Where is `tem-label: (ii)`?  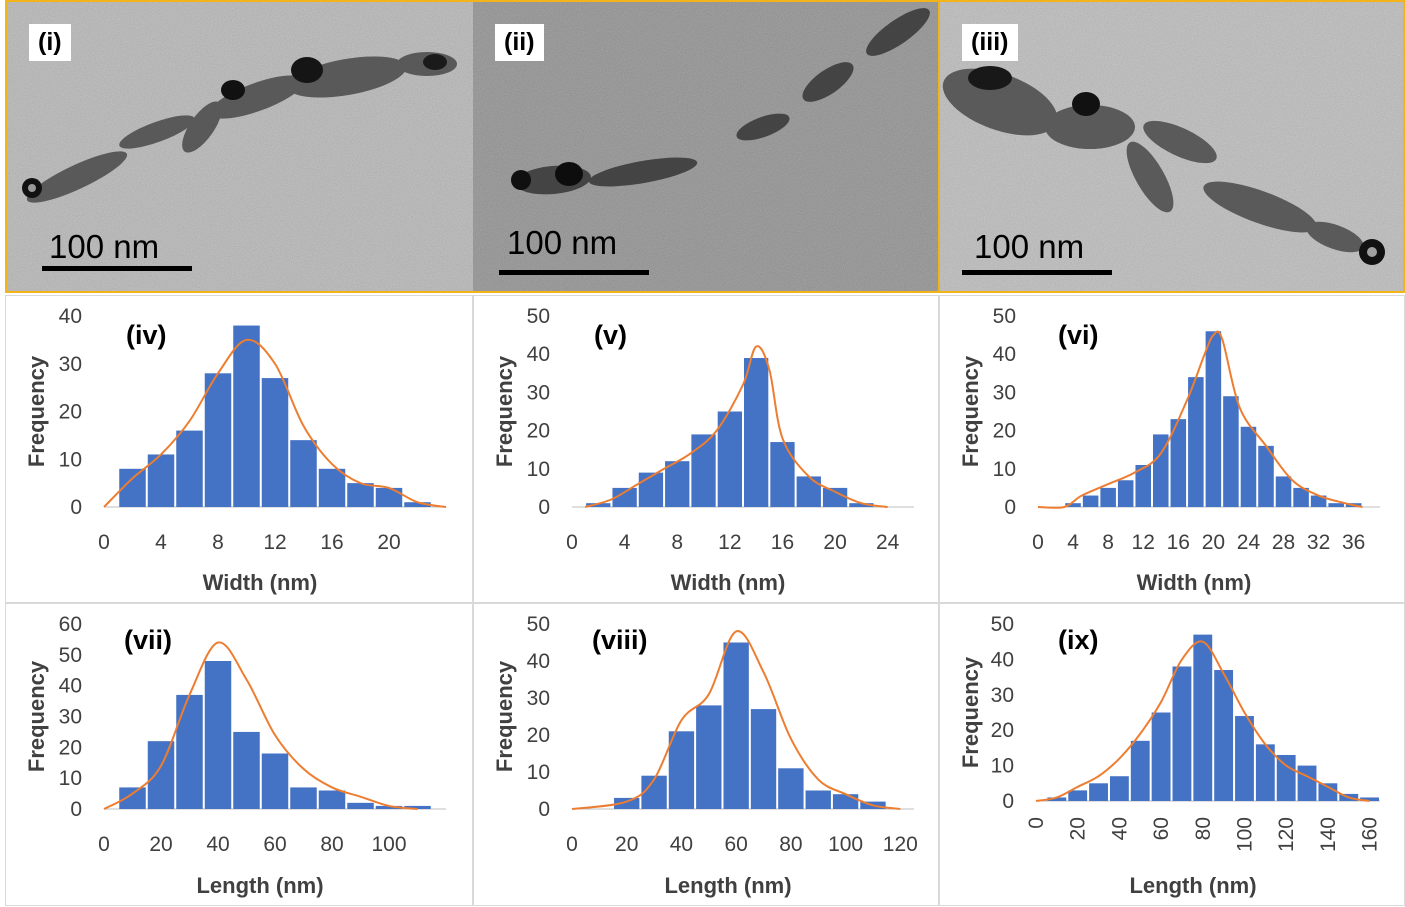
tem-label: (ii) is located at coordinates (519, 42).